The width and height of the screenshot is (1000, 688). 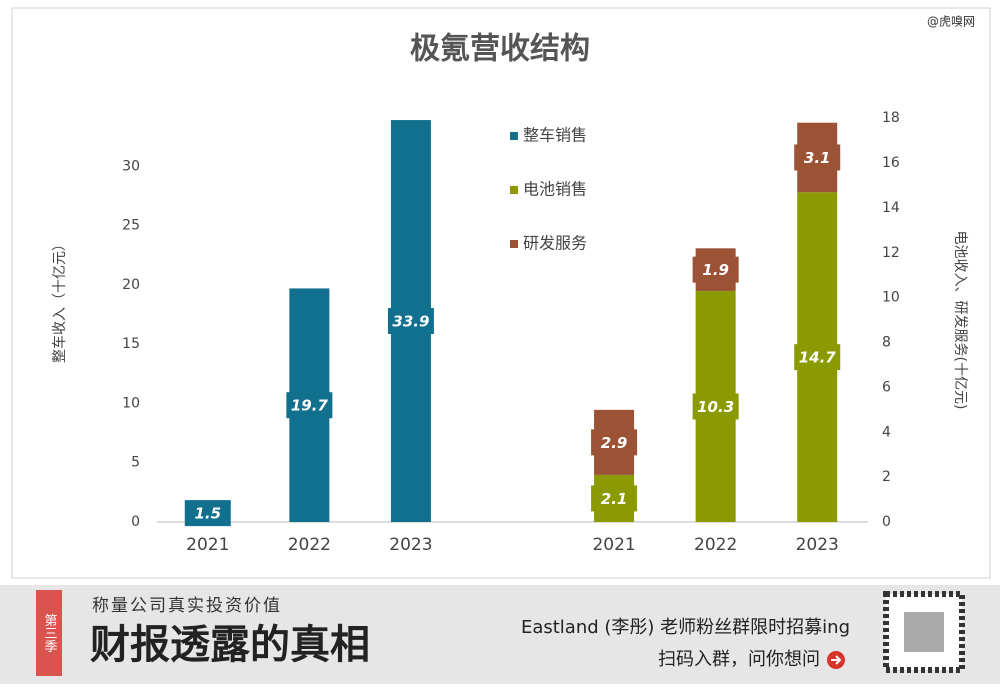 I want to click on chart-title: 极氪营收结构, so click(x=500, y=49).